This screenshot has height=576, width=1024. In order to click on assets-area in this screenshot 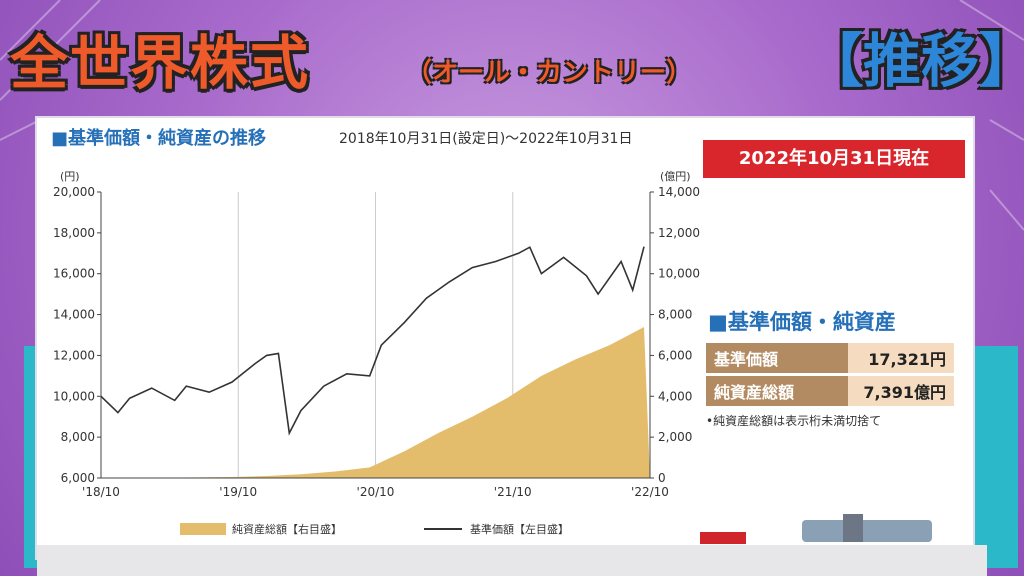, I will do `click(375, 402)`.